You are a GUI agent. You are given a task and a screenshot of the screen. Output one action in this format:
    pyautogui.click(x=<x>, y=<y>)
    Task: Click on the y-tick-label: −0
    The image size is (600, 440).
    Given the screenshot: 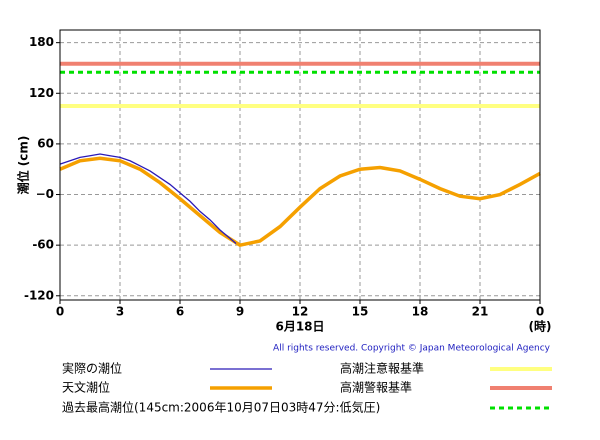 What is the action you would take?
    pyautogui.click(x=45, y=194)
    